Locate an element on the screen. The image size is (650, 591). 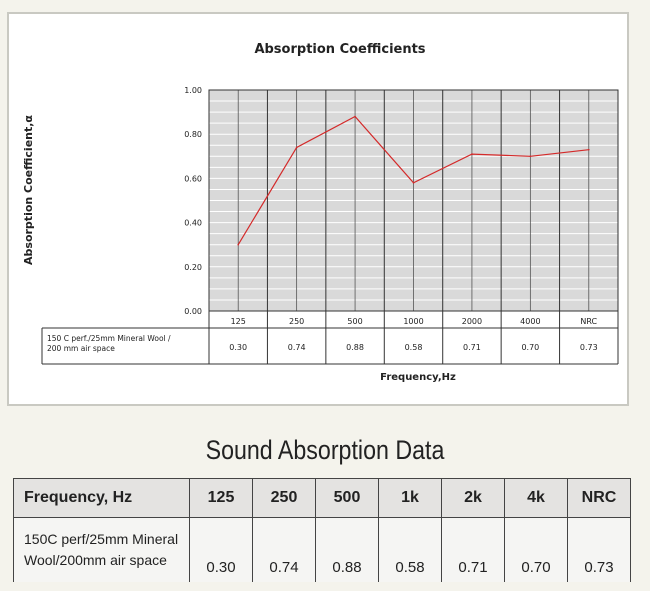
header-cell: 4k is located at coordinates (536, 498).